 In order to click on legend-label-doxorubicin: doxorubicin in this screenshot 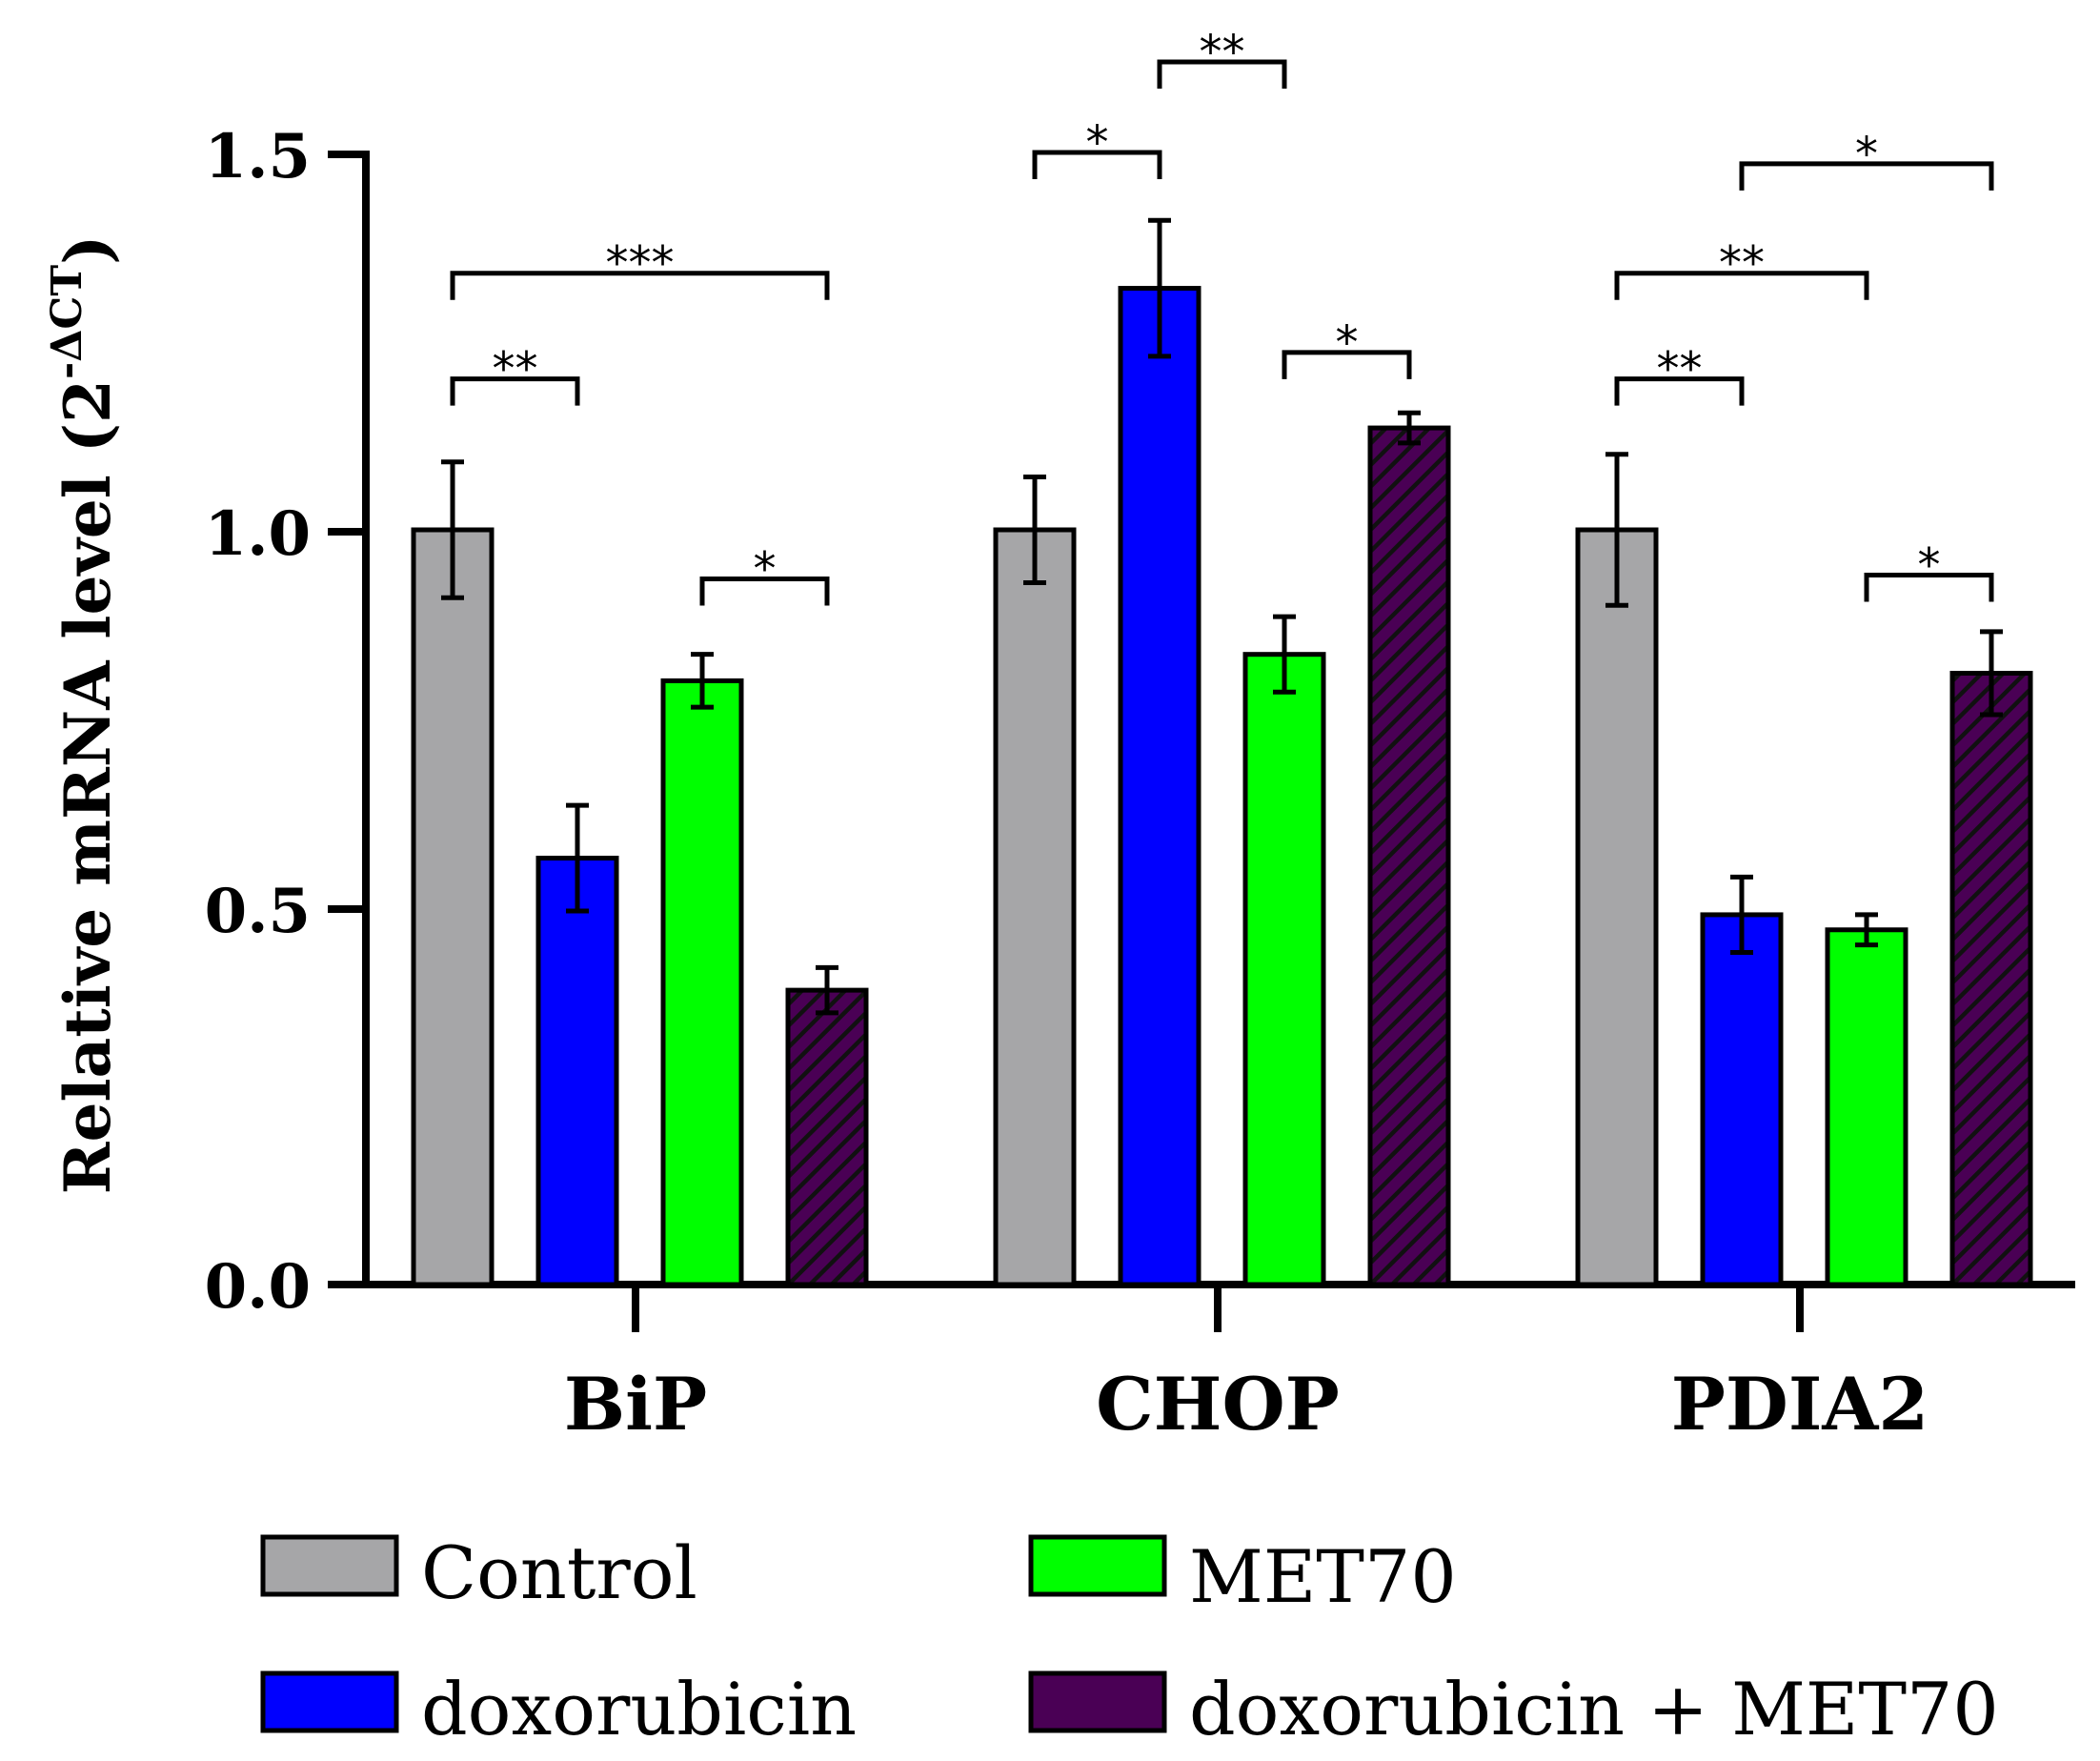, I will do `click(639, 1709)`.